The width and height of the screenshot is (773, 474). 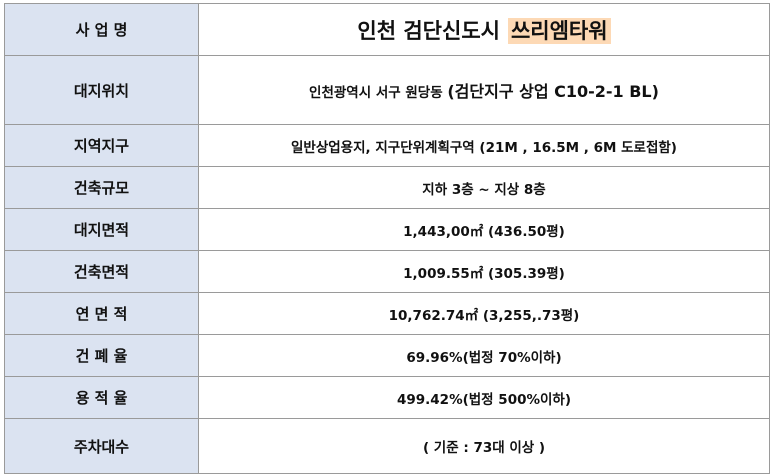 I want to click on value-site-location: 인천광역시 서구 원당동 (검단지구 상업 C10-2-1 BL), so click(x=484, y=90).